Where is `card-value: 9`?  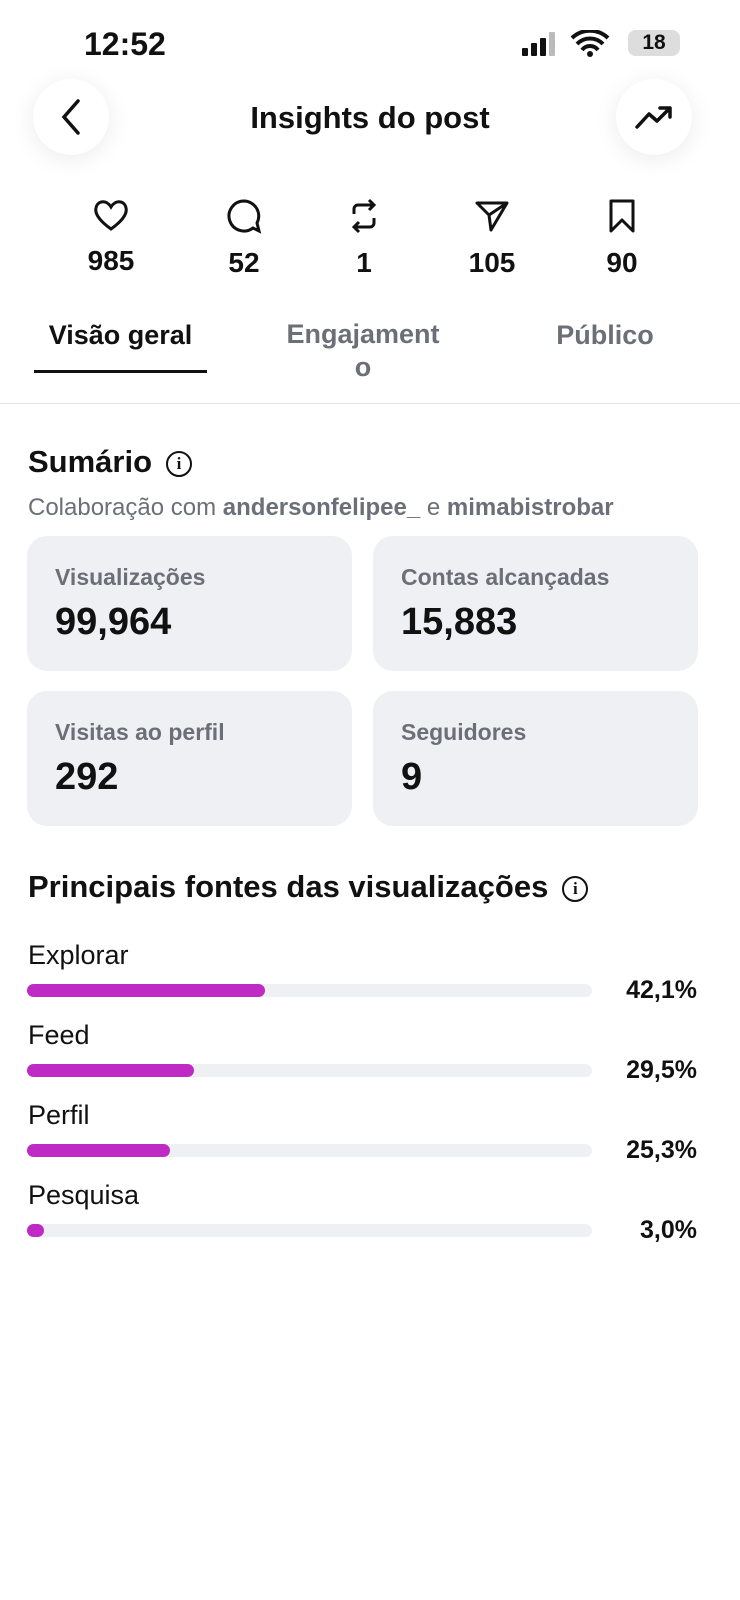 card-value: 9 is located at coordinates (412, 777).